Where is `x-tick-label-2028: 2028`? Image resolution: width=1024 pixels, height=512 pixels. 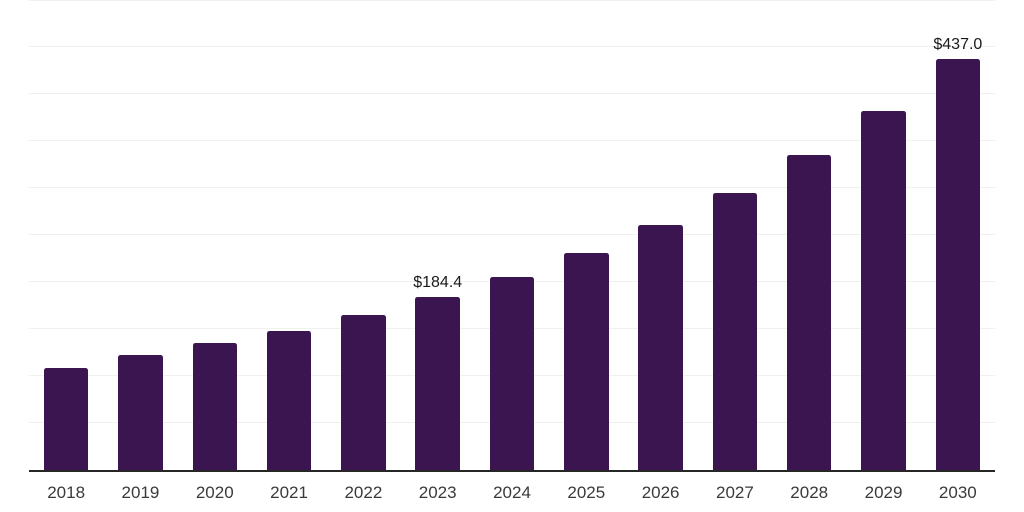
x-tick-label-2028: 2028 is located at coordinates (809, 492).